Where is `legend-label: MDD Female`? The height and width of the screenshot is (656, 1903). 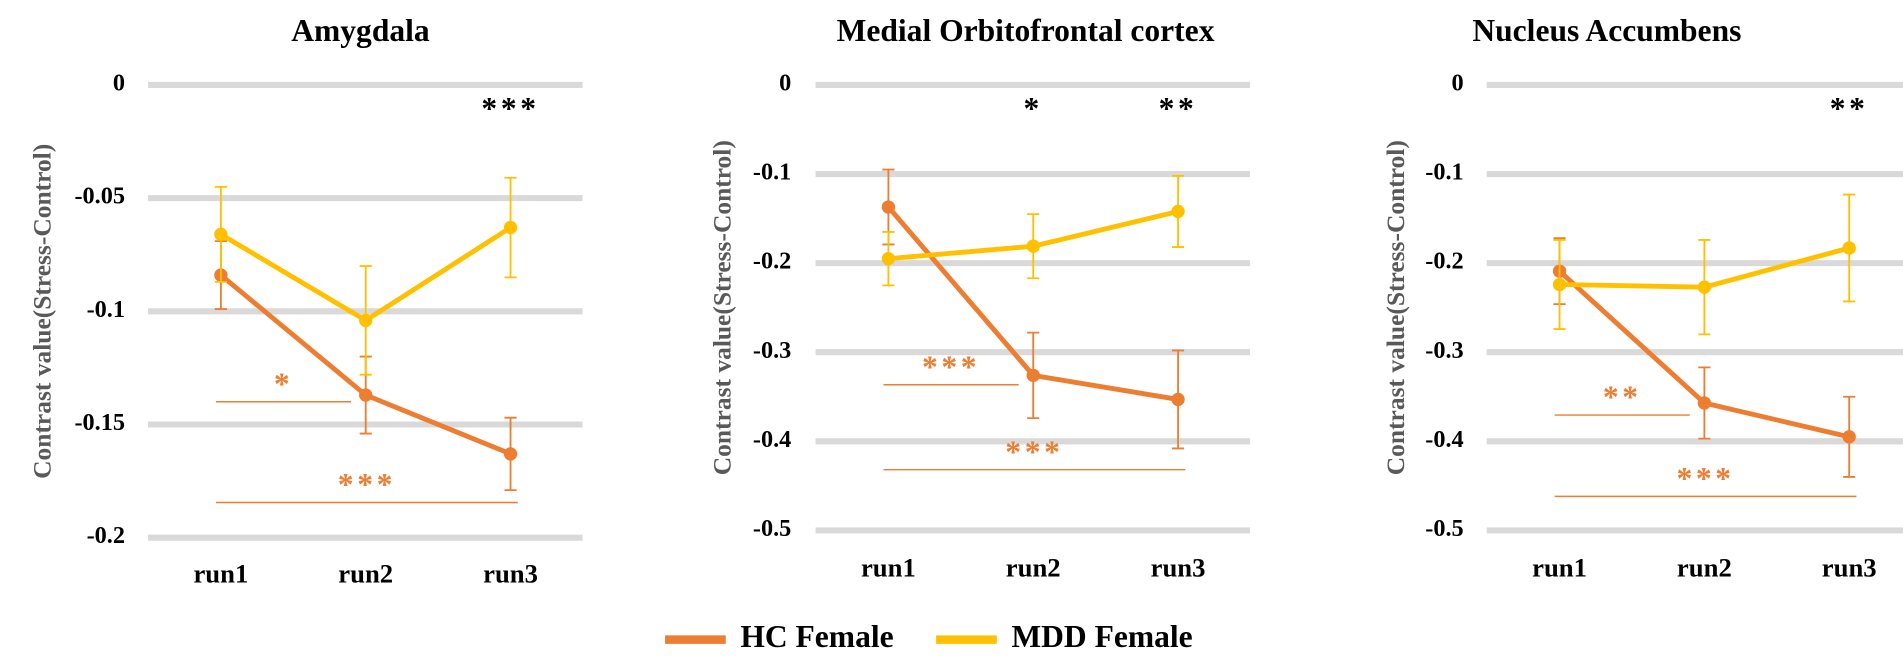
legend-label: MDD Female is located at coordinates (1101, 636).